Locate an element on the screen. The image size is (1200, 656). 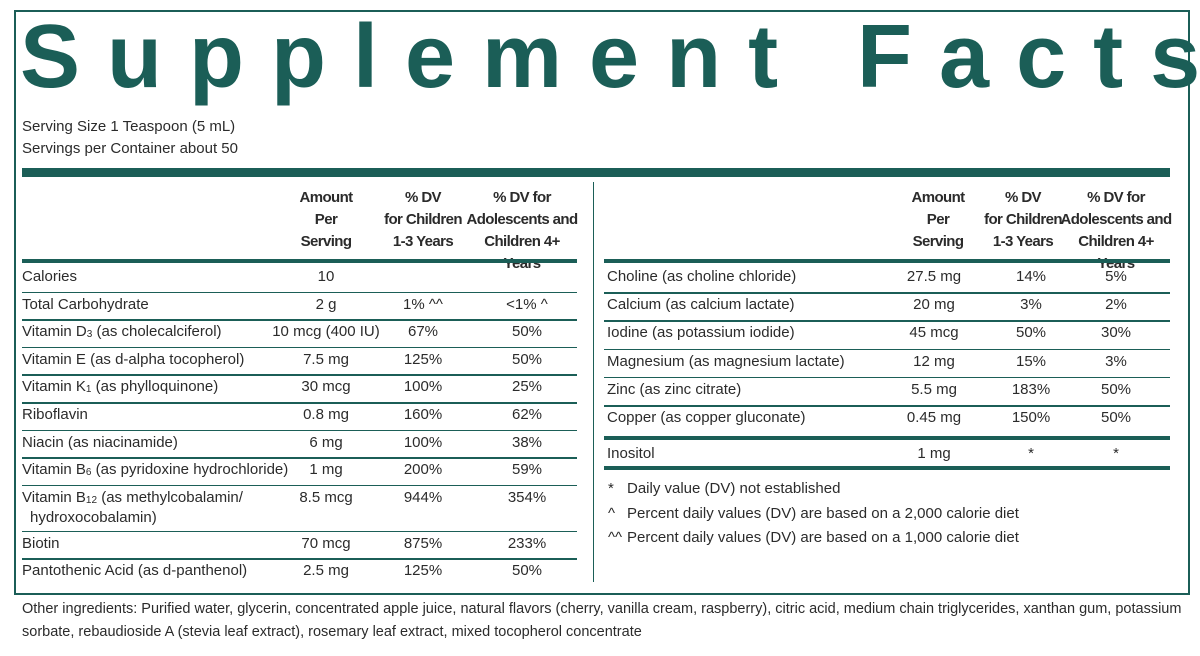
dv-children-value: 160% is located at coordinates (423, 414).